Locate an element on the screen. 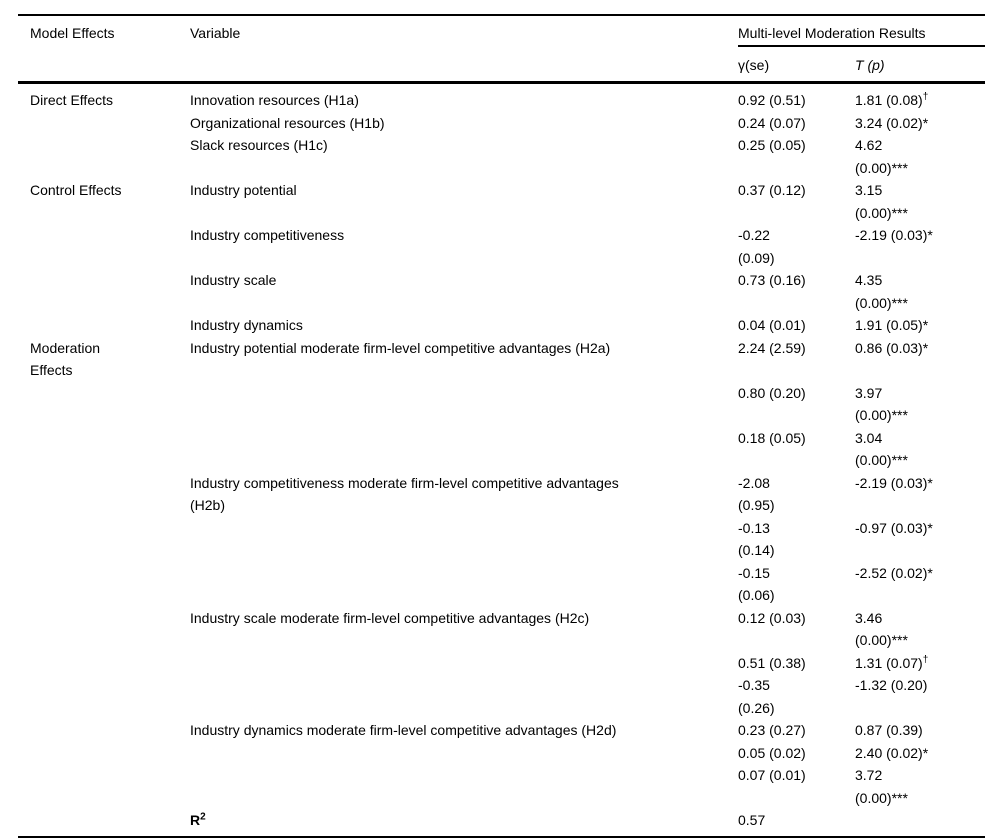 The image size is (1000, 838). gamma-se-cell: 0.37 (0.12) is located at coordinates (772, 190).